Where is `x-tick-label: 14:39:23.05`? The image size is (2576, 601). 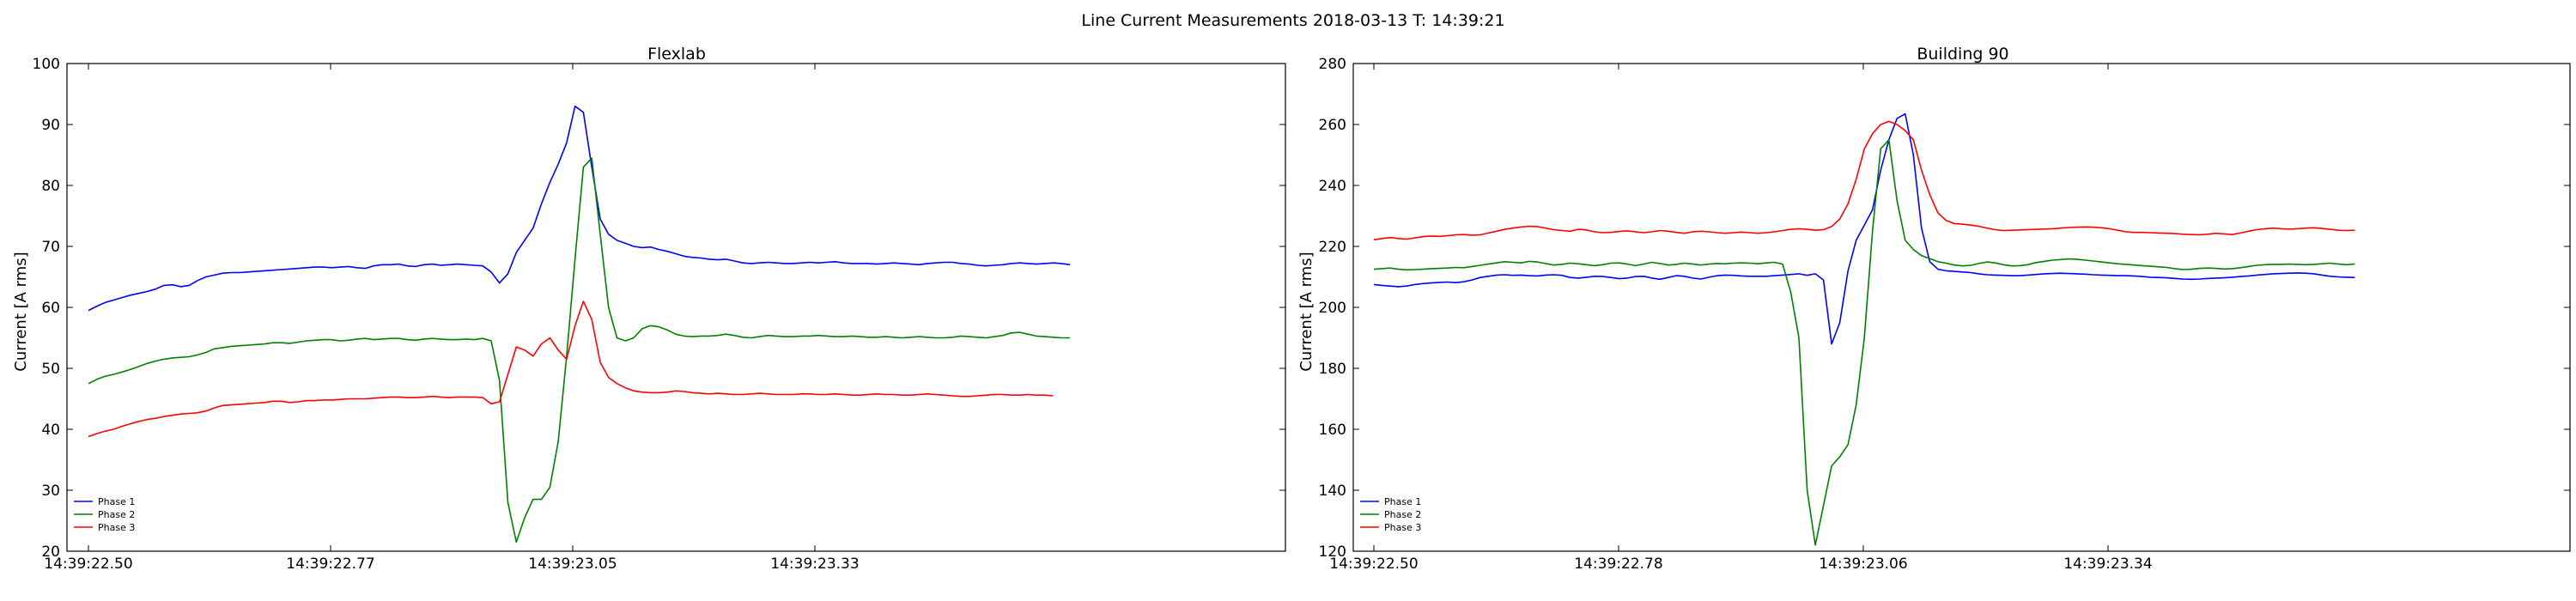 x-tick-label: 14:39:23.05 is located at coordinates (572, 564).